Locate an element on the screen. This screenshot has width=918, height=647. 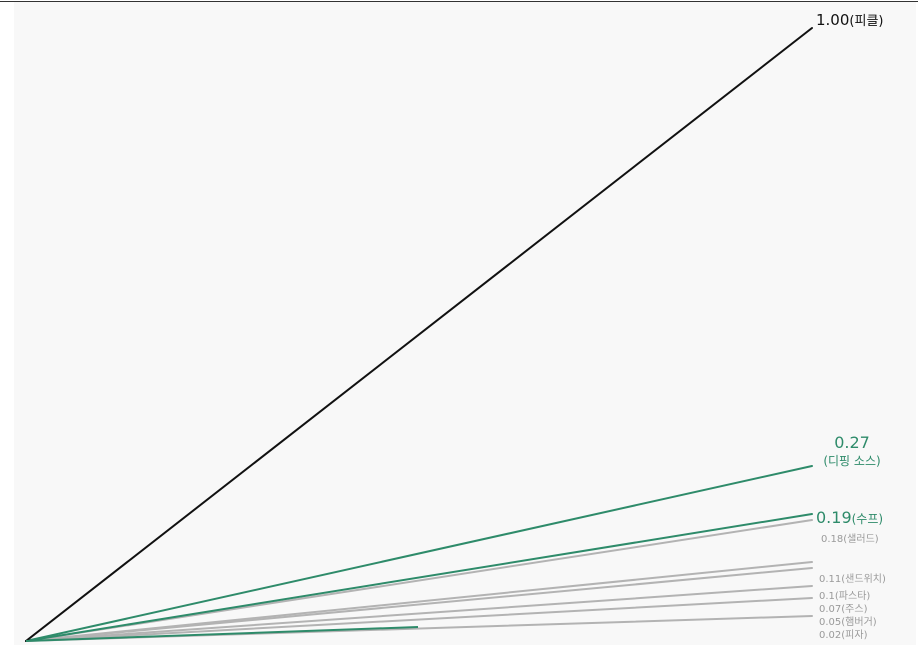
series-label-value-6: 0.07 is located at coordinates (830, 609).